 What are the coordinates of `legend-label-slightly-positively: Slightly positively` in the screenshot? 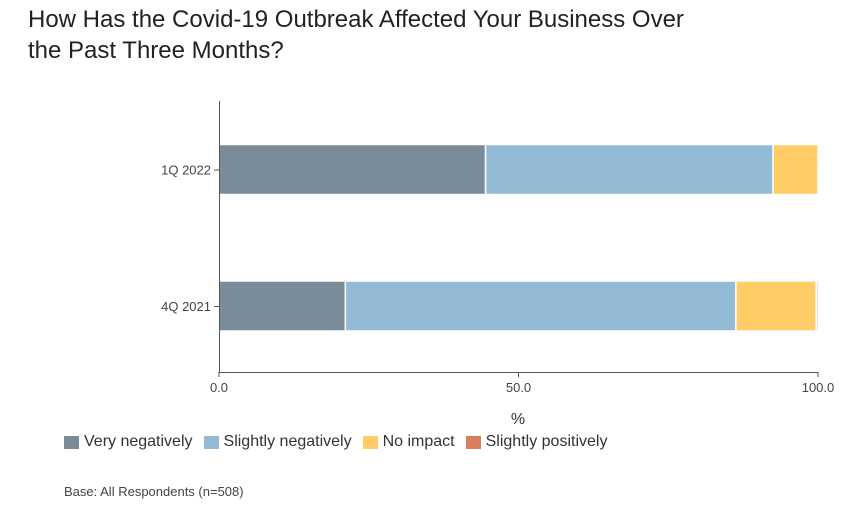 It's located at (546, 441).